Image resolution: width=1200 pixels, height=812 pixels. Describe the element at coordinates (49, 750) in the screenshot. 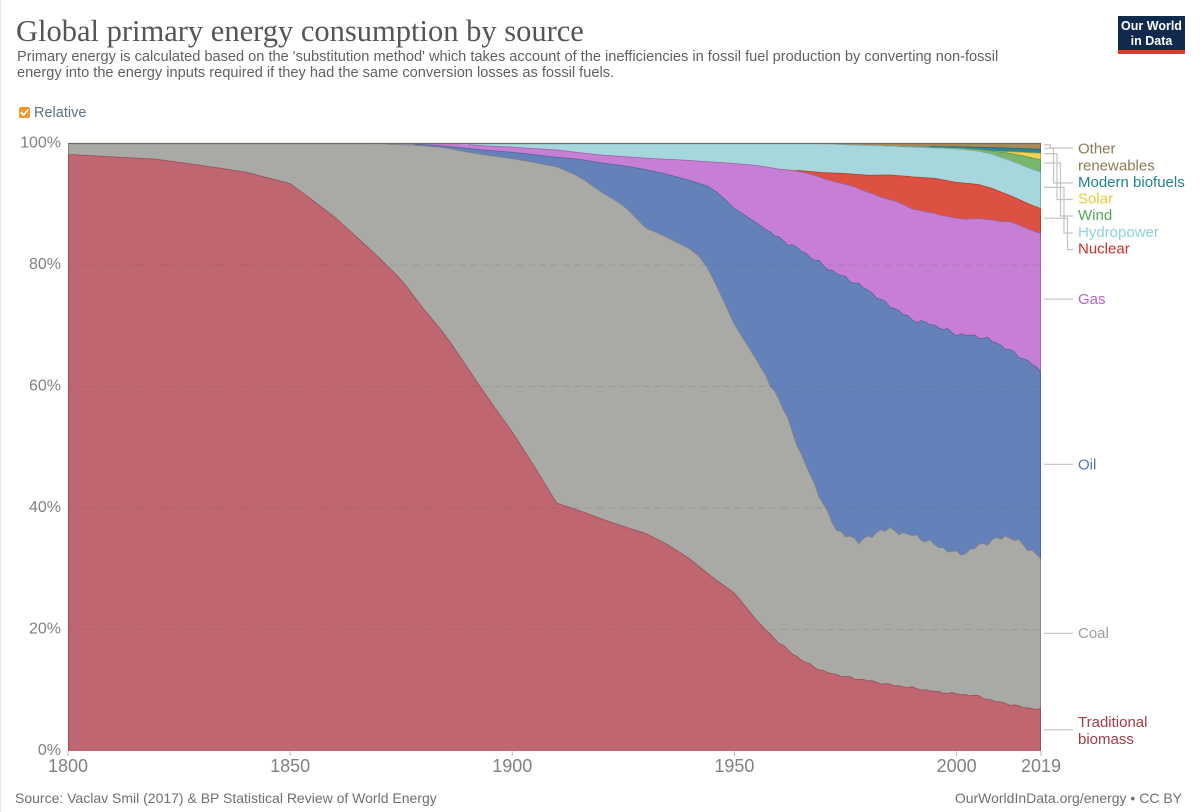

I see `svg-text: 0%` at that location.